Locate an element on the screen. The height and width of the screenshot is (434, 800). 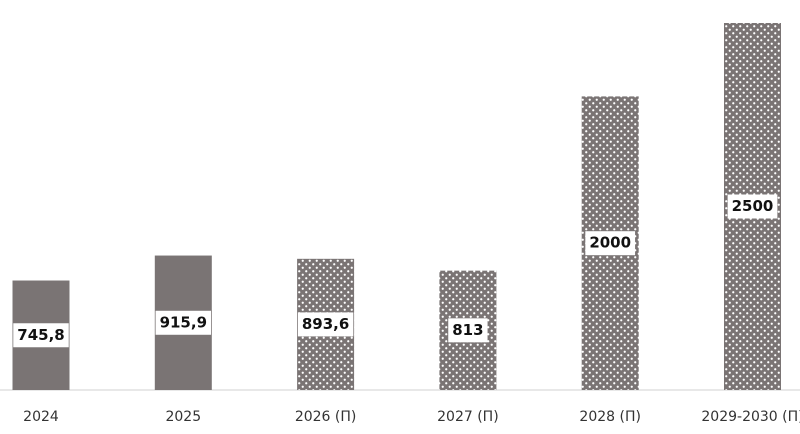
value-label: 813 is located at coordinates (467, 330).